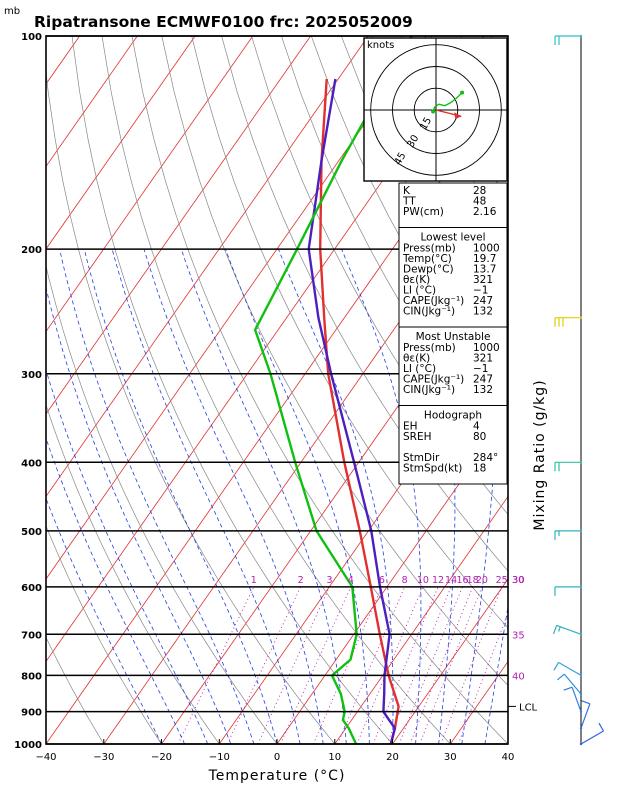  I want to click on lowest-level-row-label: θε(K), so click(416, 280).